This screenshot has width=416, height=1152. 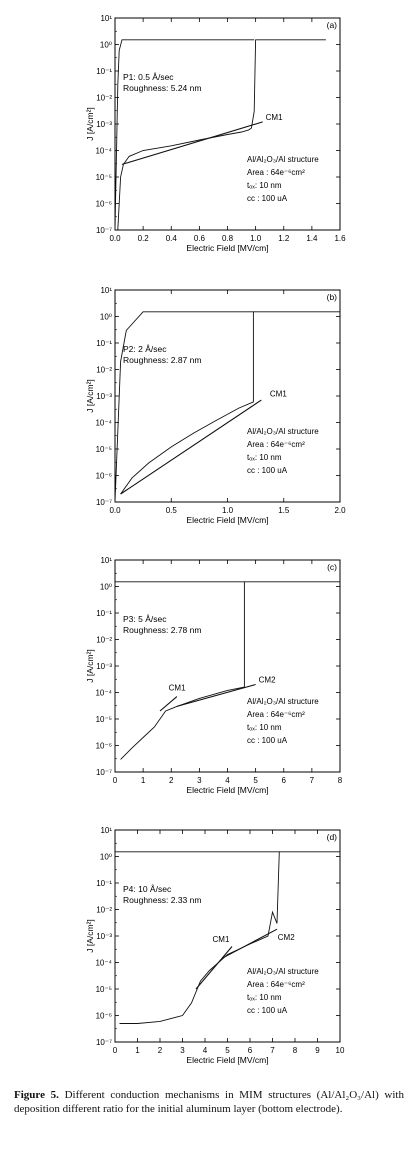 I want to click on x-tick-label: 0.6, so click(x=200, y=238).